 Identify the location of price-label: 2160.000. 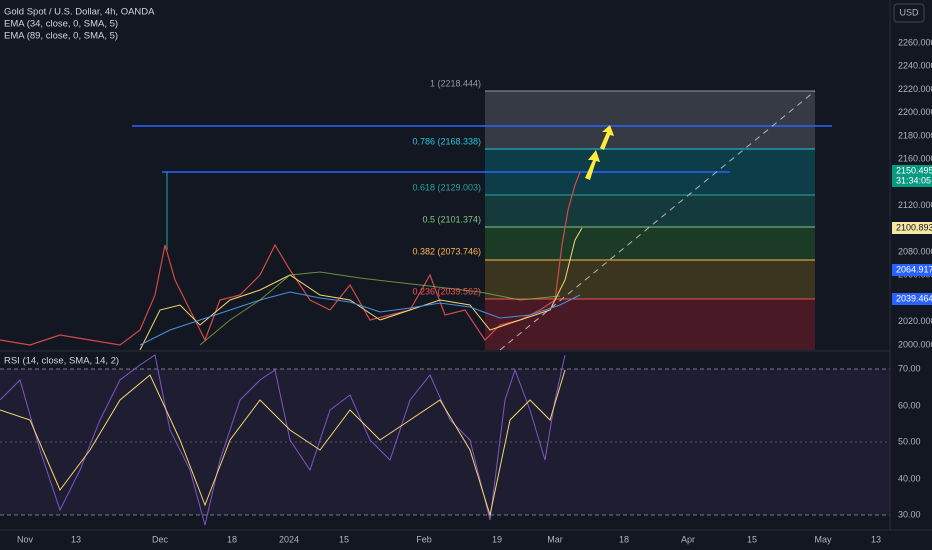
(915, 159).